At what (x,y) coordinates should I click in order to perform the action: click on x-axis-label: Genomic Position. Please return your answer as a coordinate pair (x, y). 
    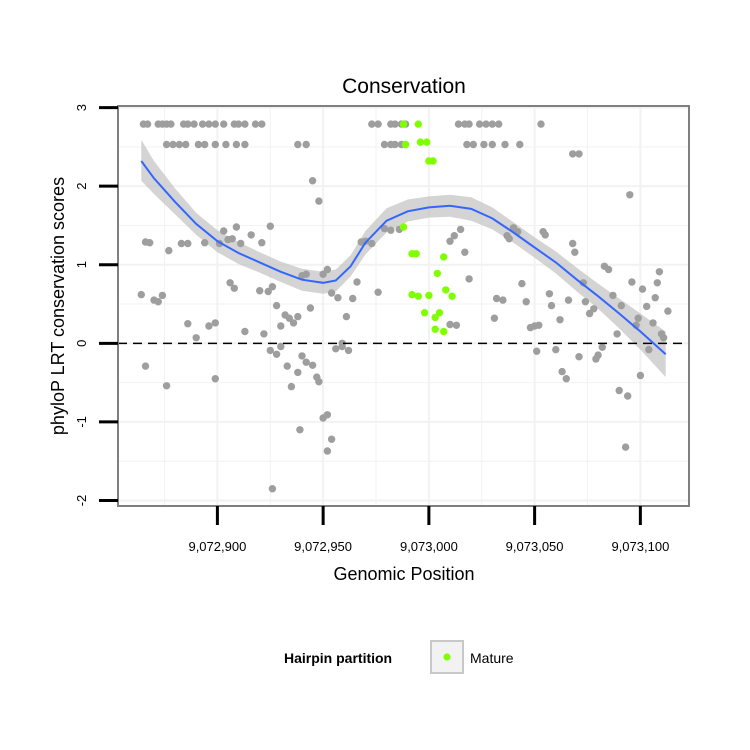
    Looking at the image, I should click on (403, 574).